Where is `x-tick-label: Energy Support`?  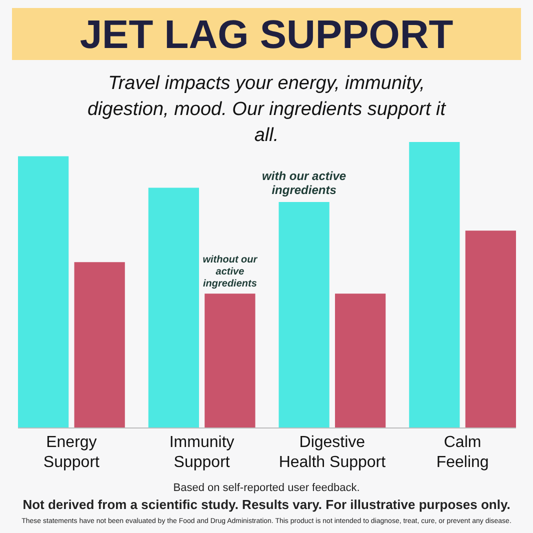
x-tick-label: Energy Support is located at coordinates (71, 452).